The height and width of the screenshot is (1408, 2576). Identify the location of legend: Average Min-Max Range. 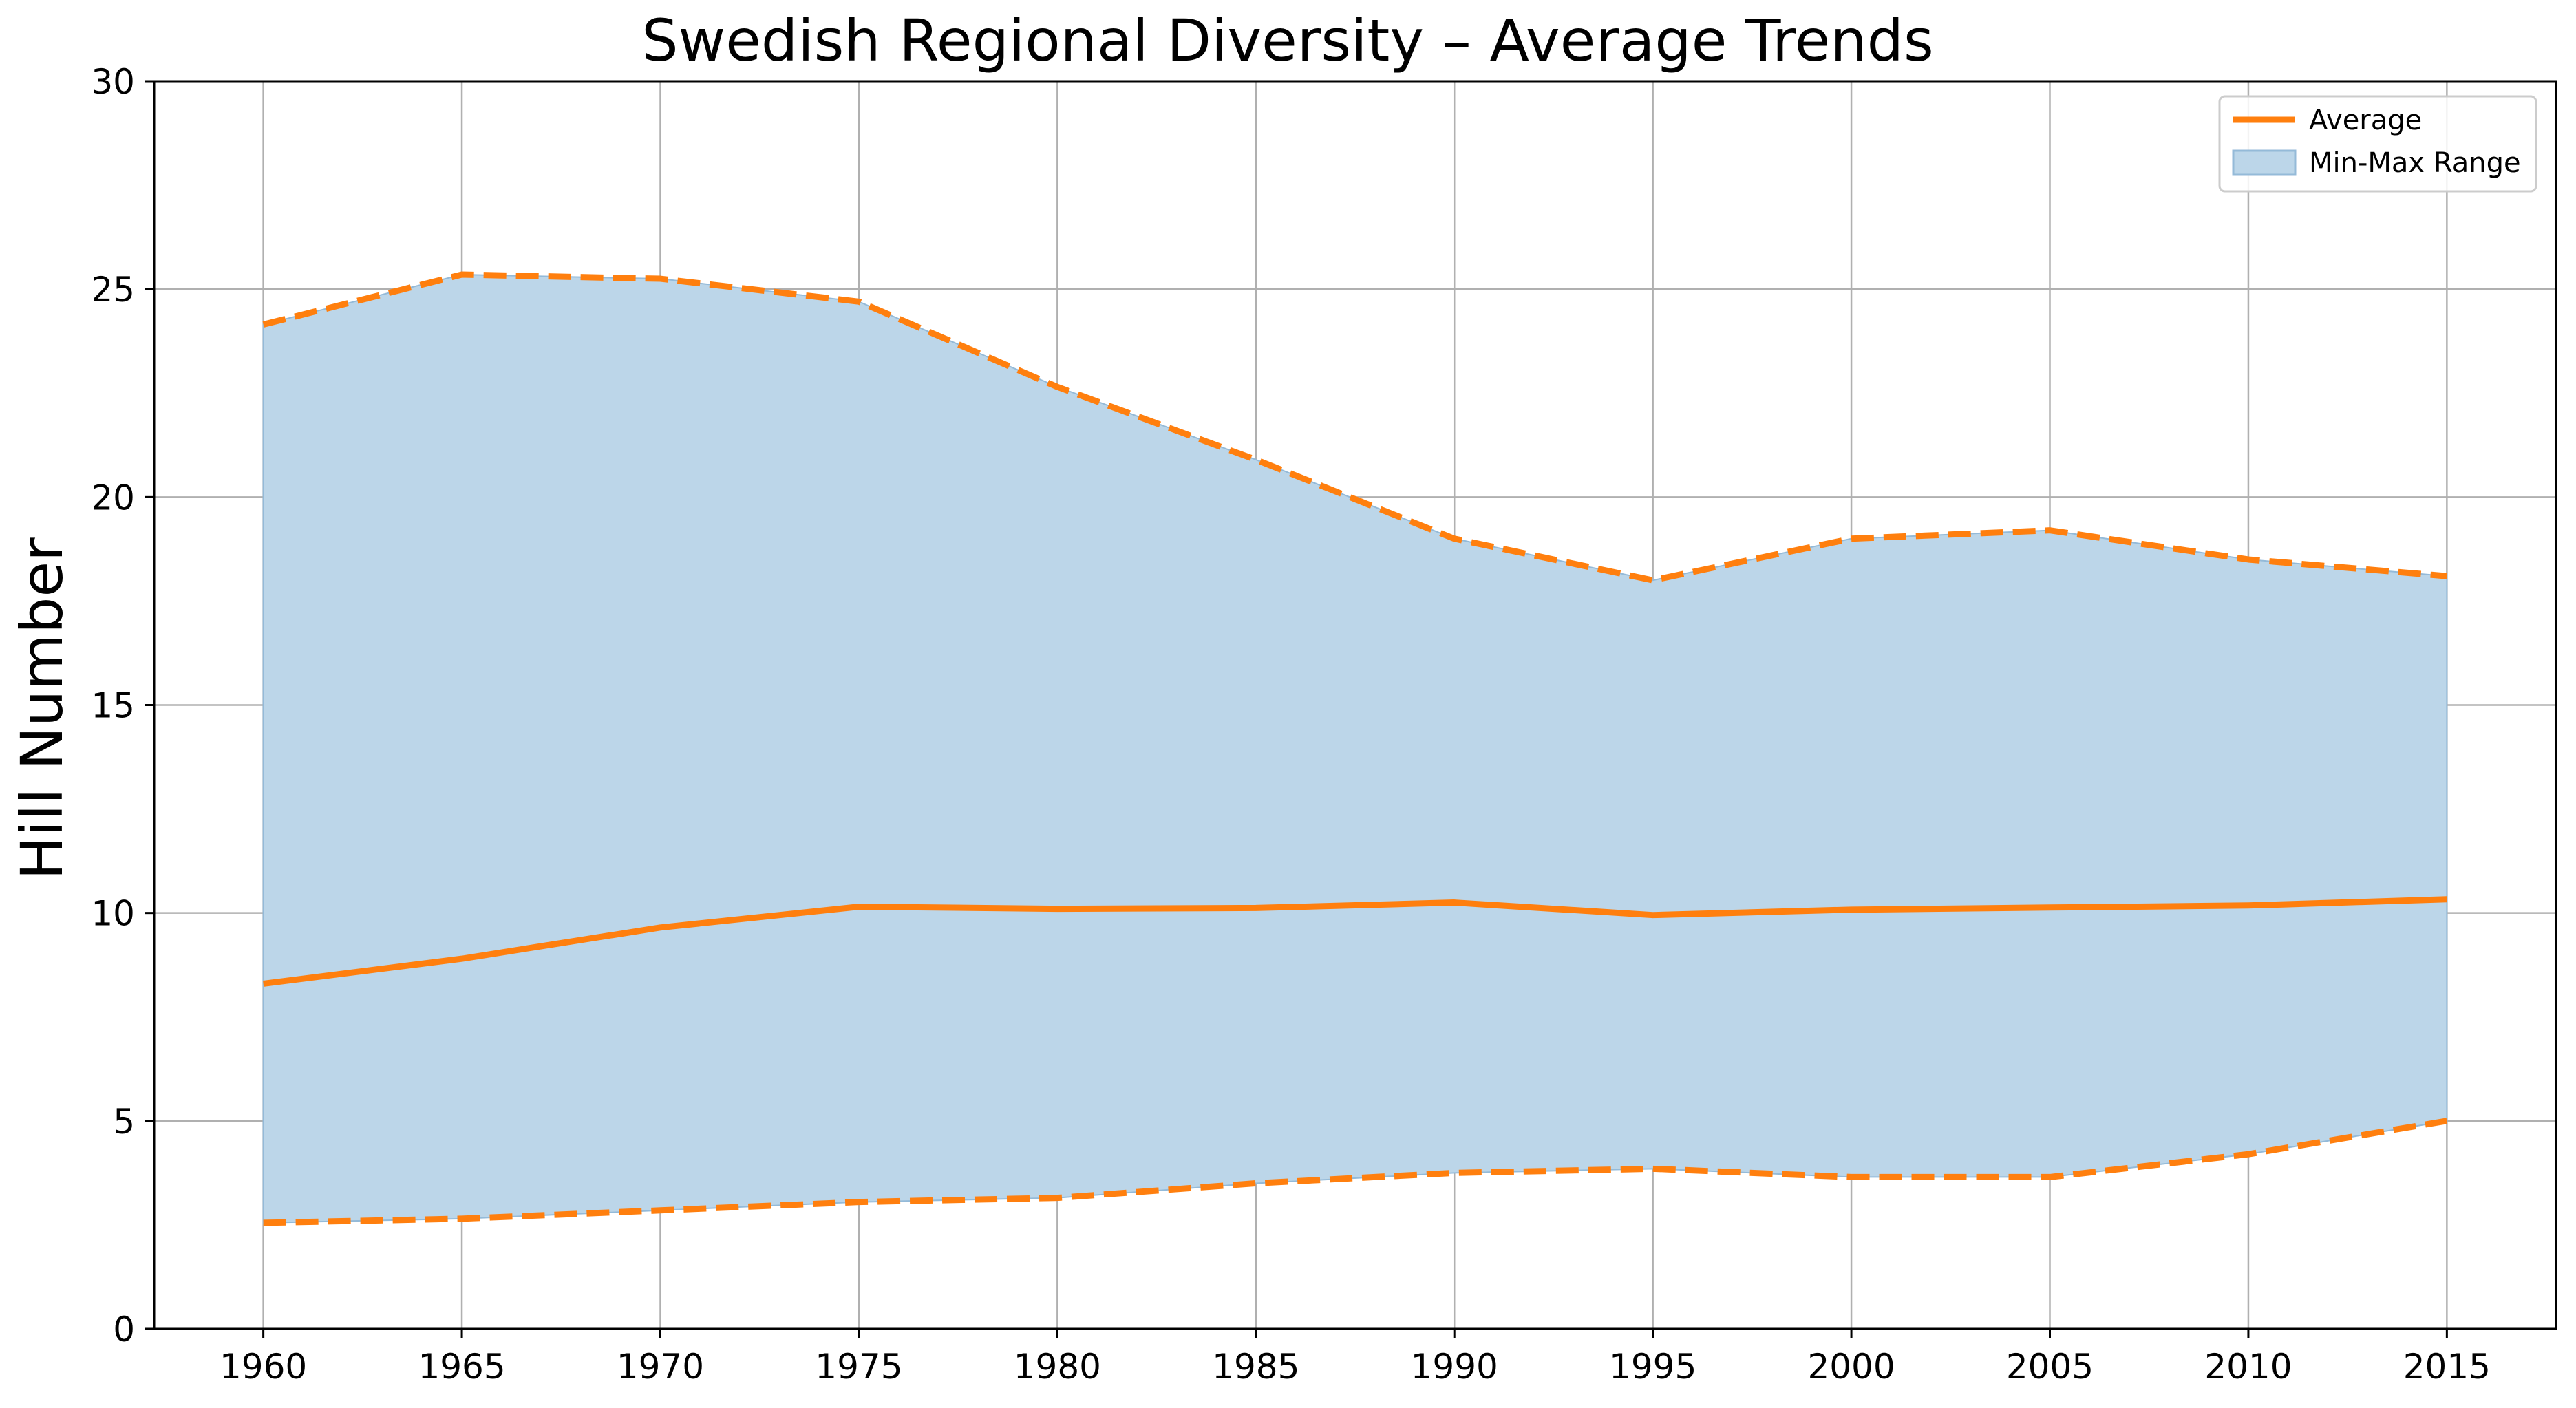
(2377, 144).